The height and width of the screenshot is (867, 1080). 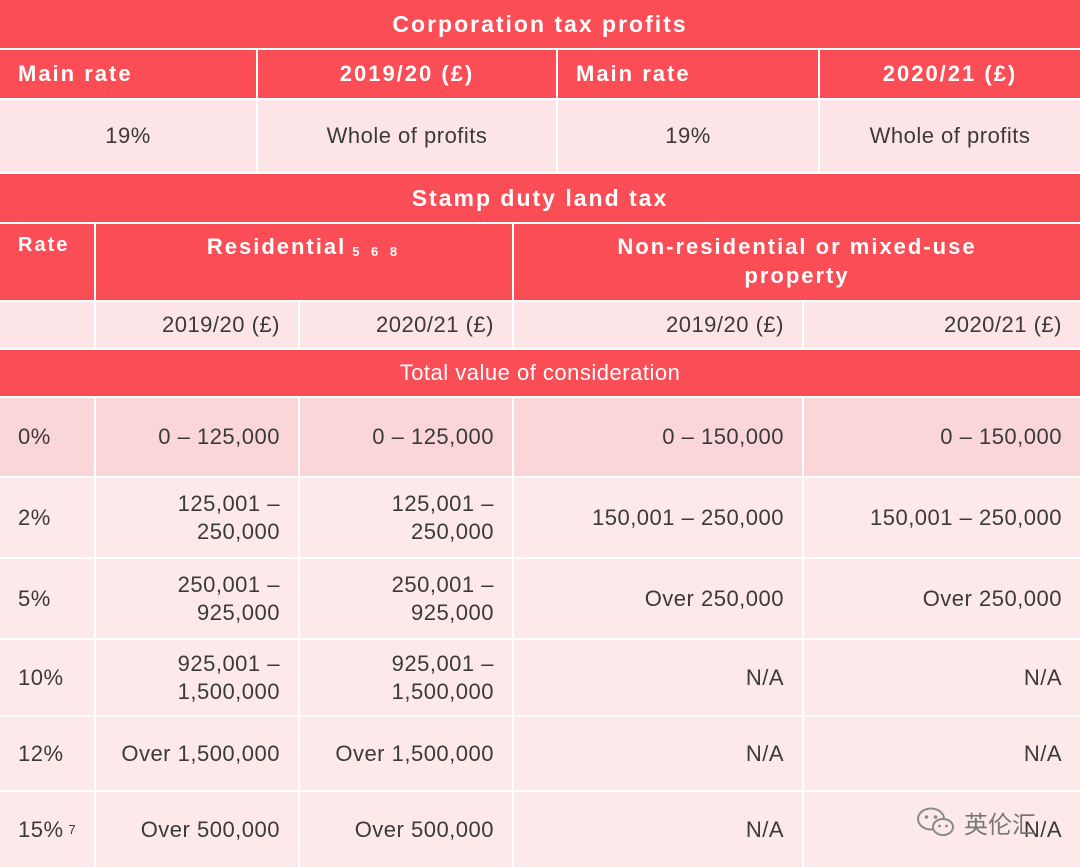 I want to click on rate-cell: 2%, so click(x=47, y=517).